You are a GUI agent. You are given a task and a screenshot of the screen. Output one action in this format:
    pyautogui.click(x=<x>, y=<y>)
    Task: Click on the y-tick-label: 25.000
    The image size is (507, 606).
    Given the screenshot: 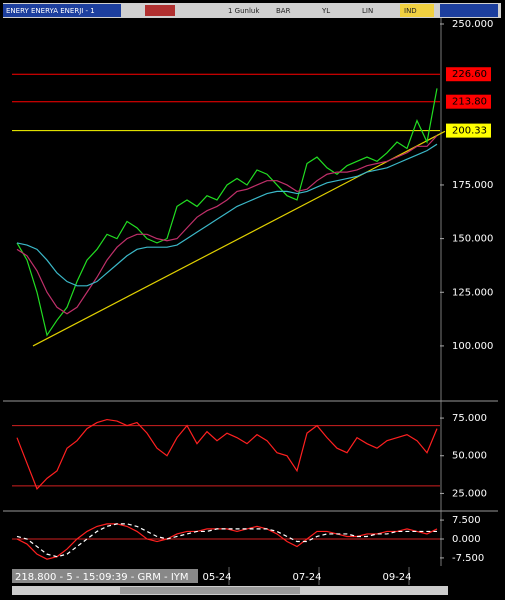 What is the action you would take?
    pyautogui.click(x=469, y=493)
    